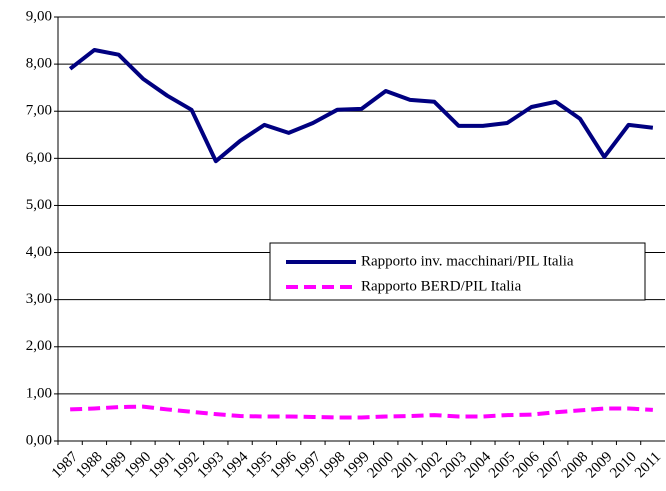 The image size is (666, 491). What do you see at coordinates (39, 64) in the screenshot?
I see `y-tick-label: 8,00` at bounding box center [39, 64].